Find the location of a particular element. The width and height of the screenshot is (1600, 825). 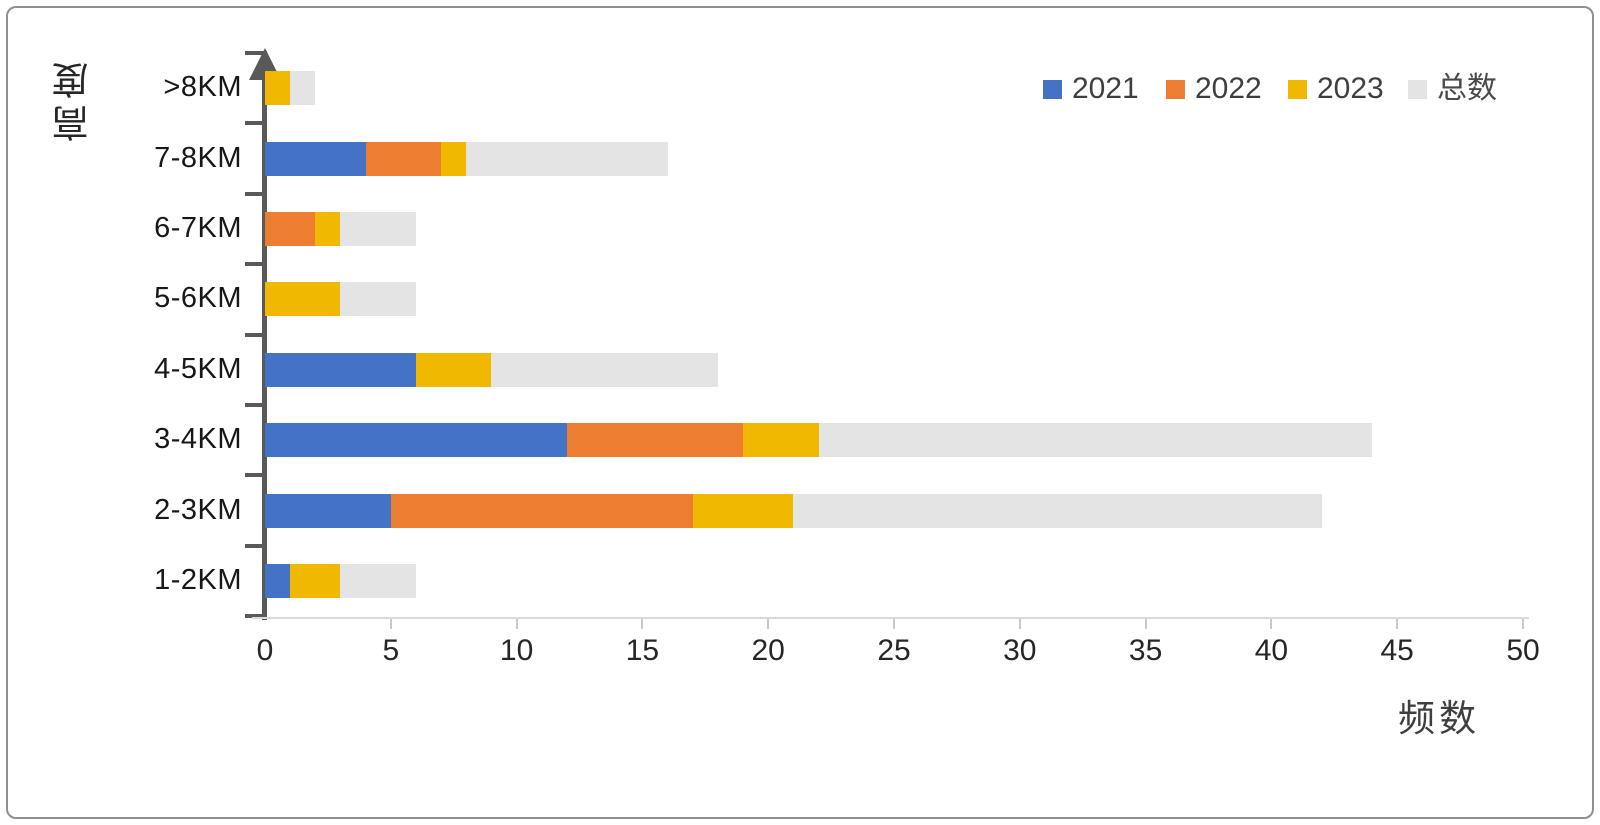

category-label: 4-5KM is located at coordinates (198, 368).